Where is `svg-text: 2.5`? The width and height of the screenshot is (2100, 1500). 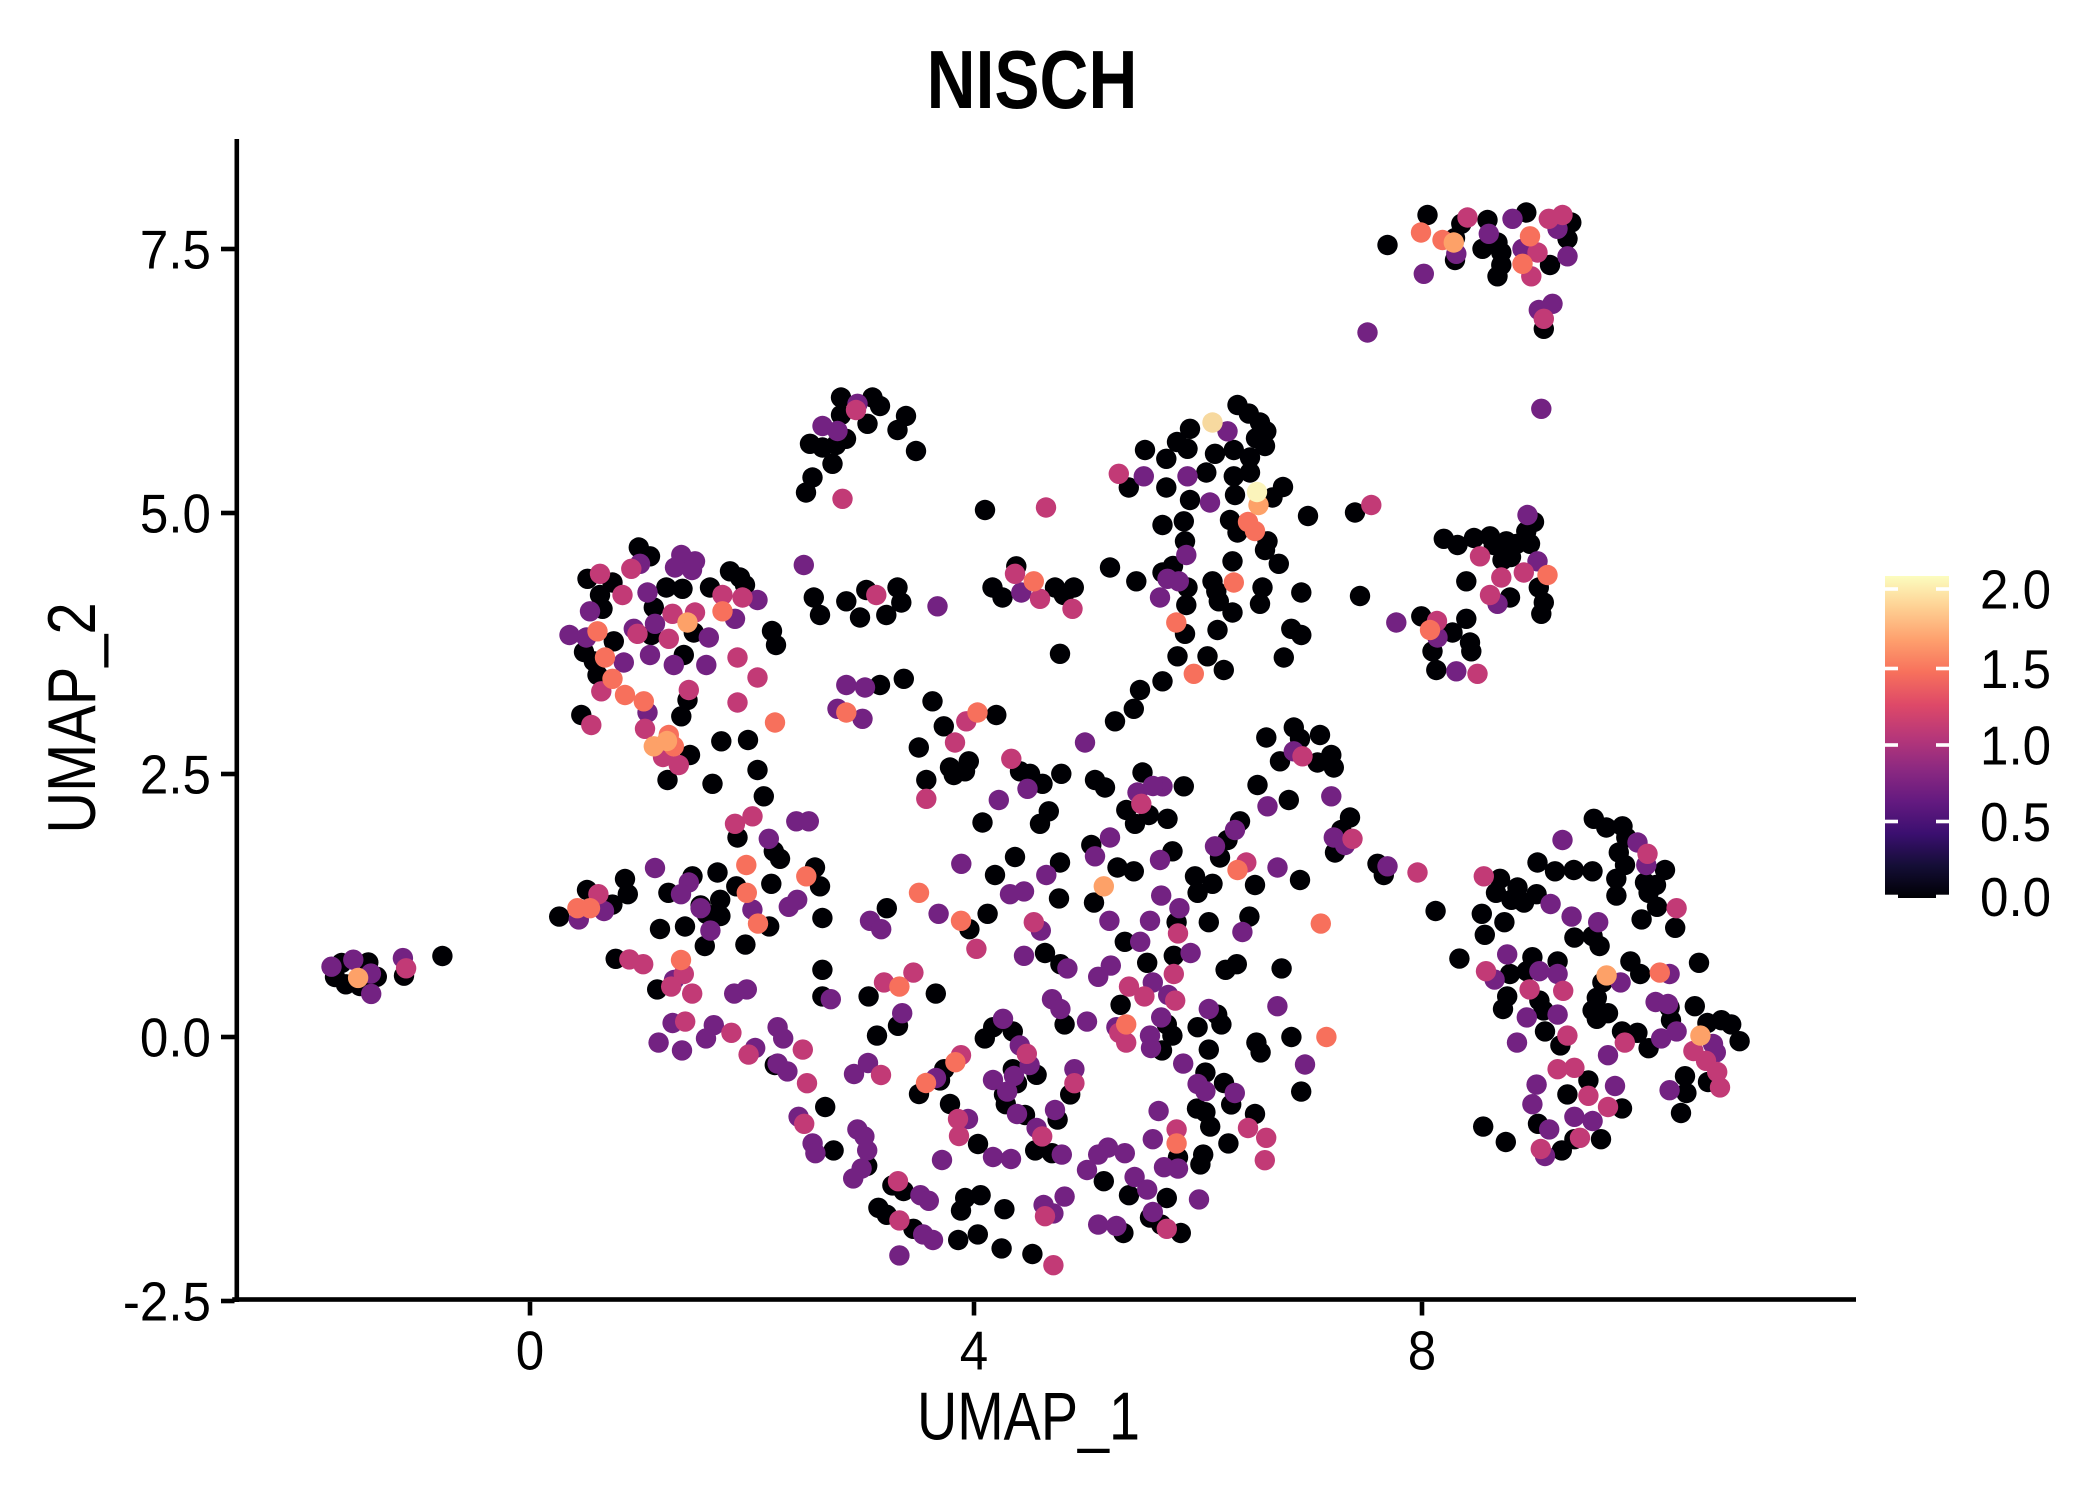 svg-text: 2.5 is located at coordinates (175, 775).